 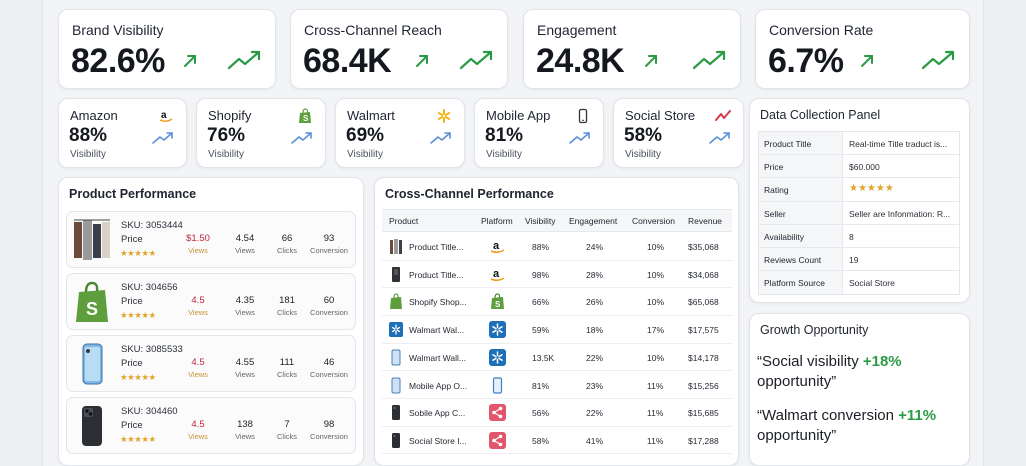 What do you see at coordinates (539, 133) in the screenshot?
I see `platform-card-mobile-app: Mobile App 81% Visibility` at bounding box center [539, 133].